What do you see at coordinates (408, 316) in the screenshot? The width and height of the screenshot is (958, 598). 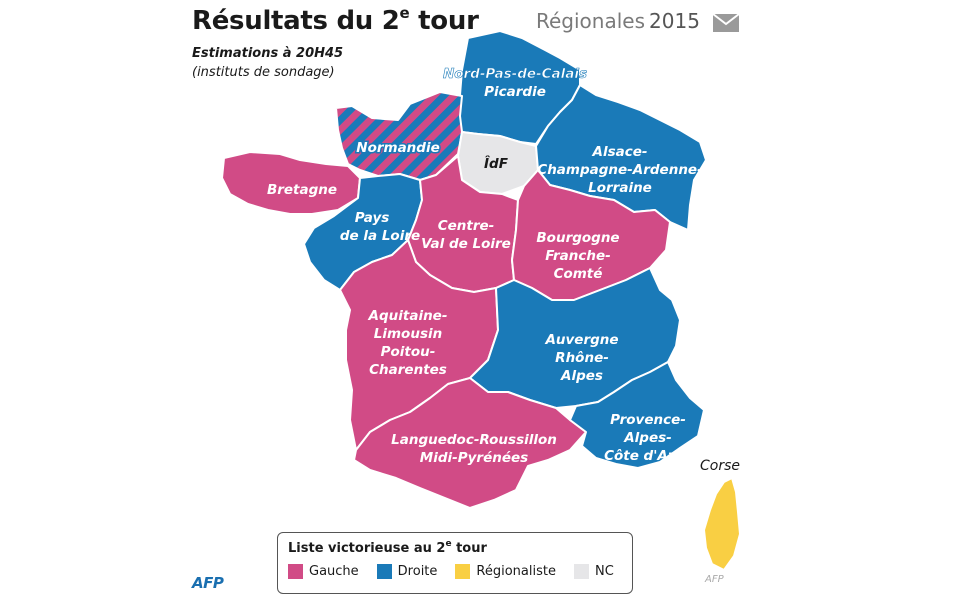 I see `label-aquitaine: Aquitaine-` at bounding box center [408, 316].